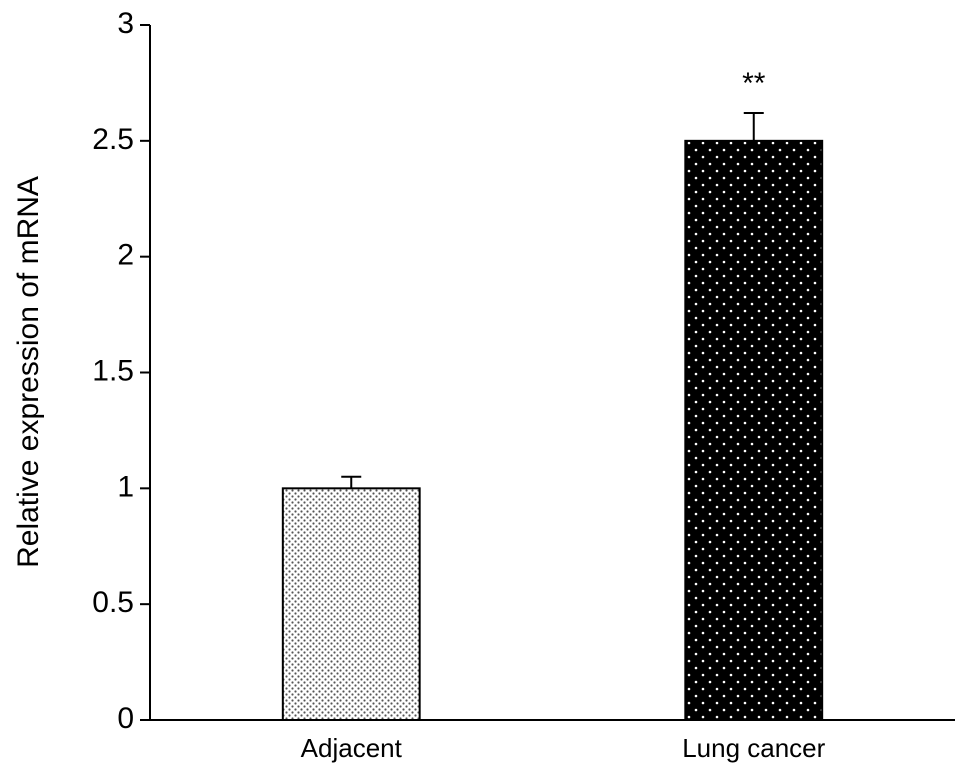  Describe the element at coordinates (113, 139) in the screenshot. I see `y-tick-label: 2.5` at that location.